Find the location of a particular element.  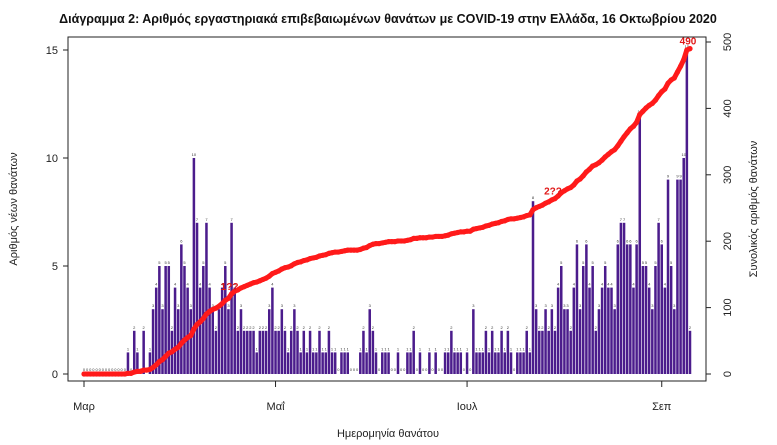

bar-label-day-179: 5 is located at coordinates (646, 262).